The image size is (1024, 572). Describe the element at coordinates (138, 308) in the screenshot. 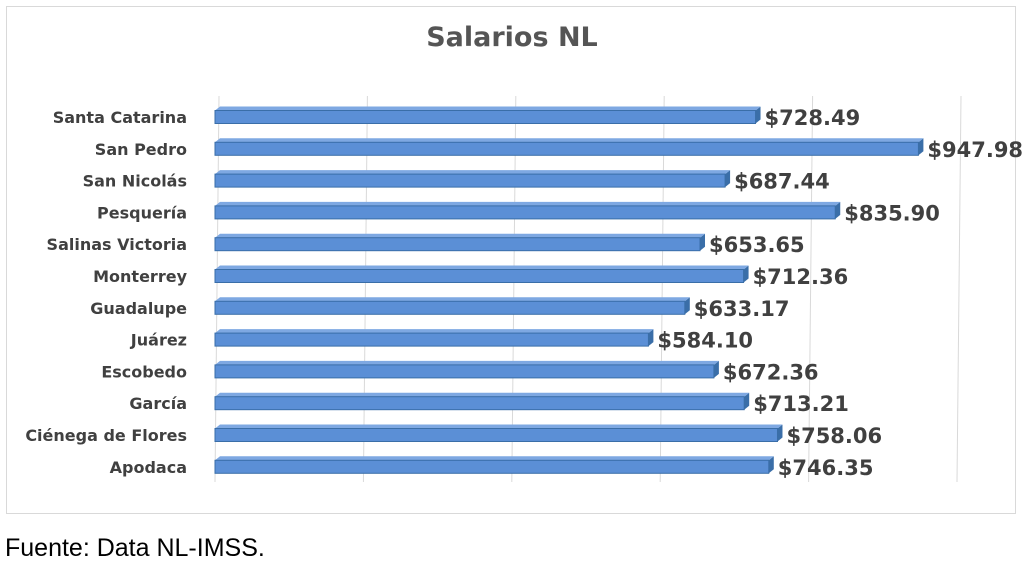

I see `category-label: Guadalupe` at that location.